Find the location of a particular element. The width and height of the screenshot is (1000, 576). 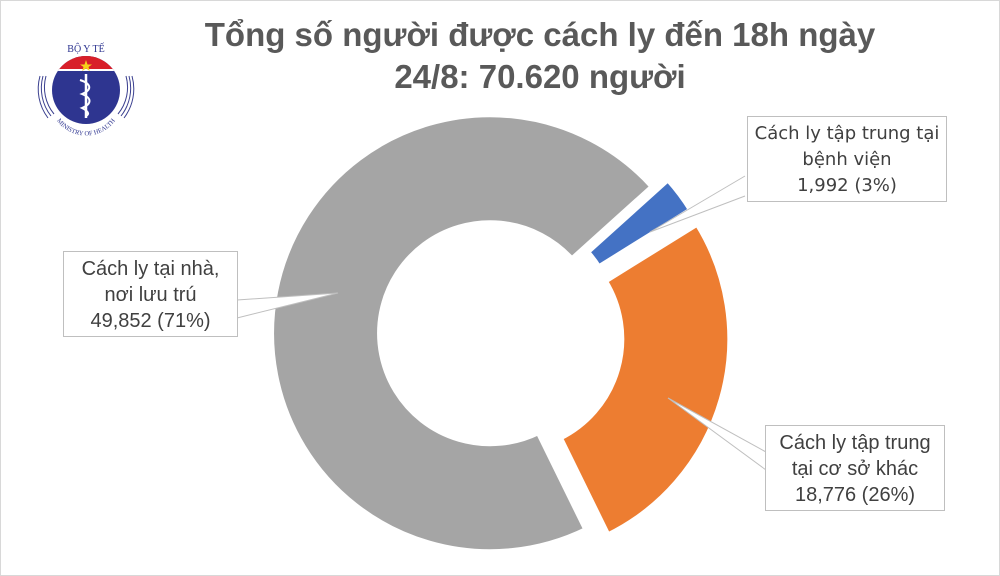

svg-text: BỘ Y TẾ is located at coordinates (85, 48).